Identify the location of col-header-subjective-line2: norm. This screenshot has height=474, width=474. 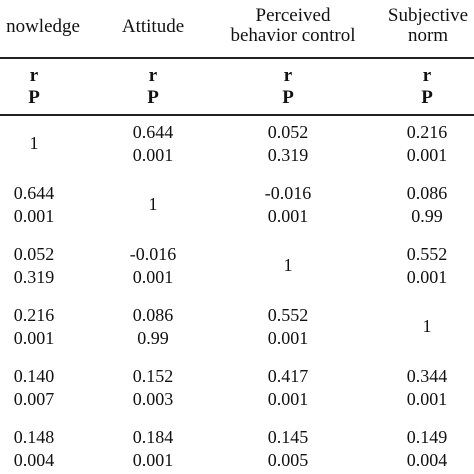
(428, 35).